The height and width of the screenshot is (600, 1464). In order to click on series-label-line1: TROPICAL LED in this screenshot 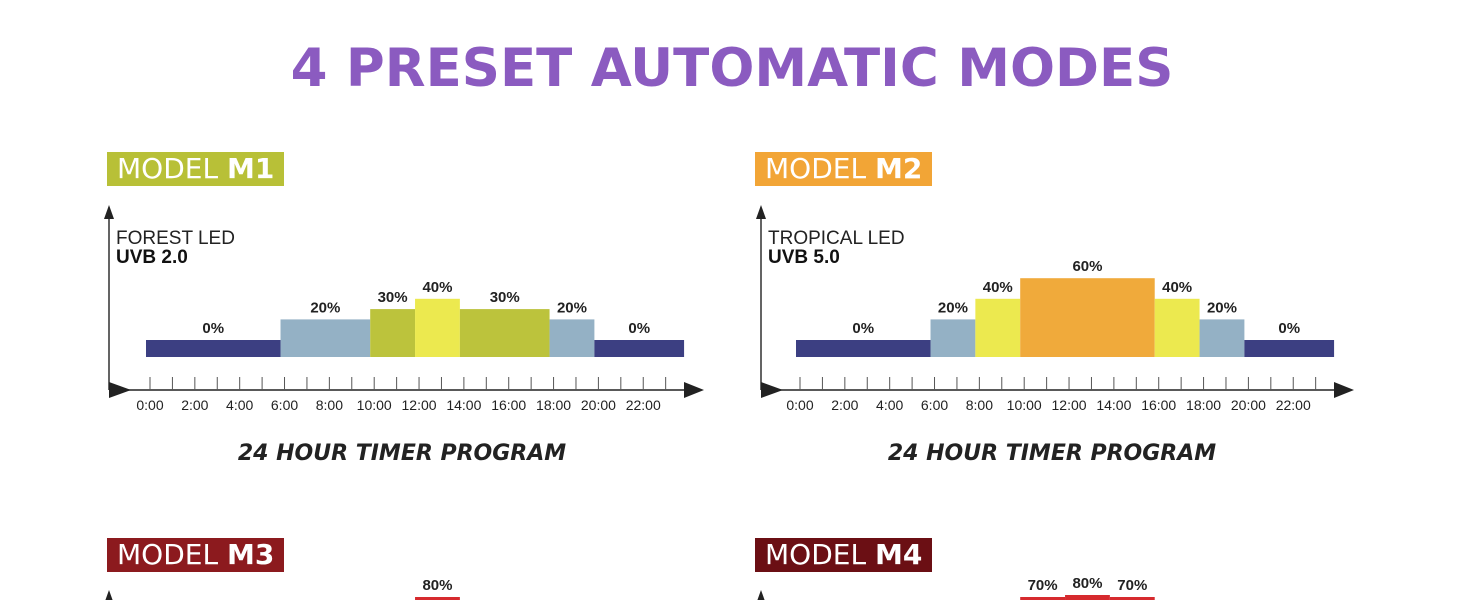, I will do `click(836, 238)`.